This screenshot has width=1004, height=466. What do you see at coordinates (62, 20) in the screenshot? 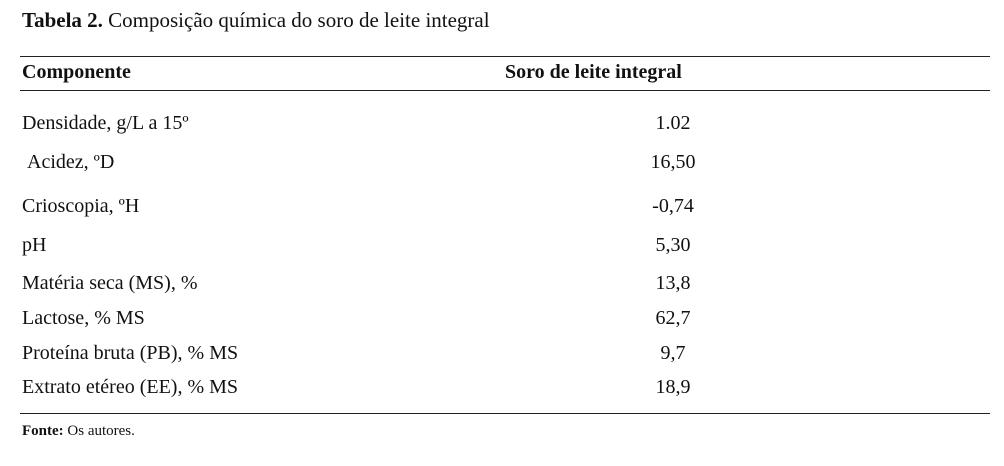
I see `caption-label: Tabela 2.` at bounding box center [62, 20].